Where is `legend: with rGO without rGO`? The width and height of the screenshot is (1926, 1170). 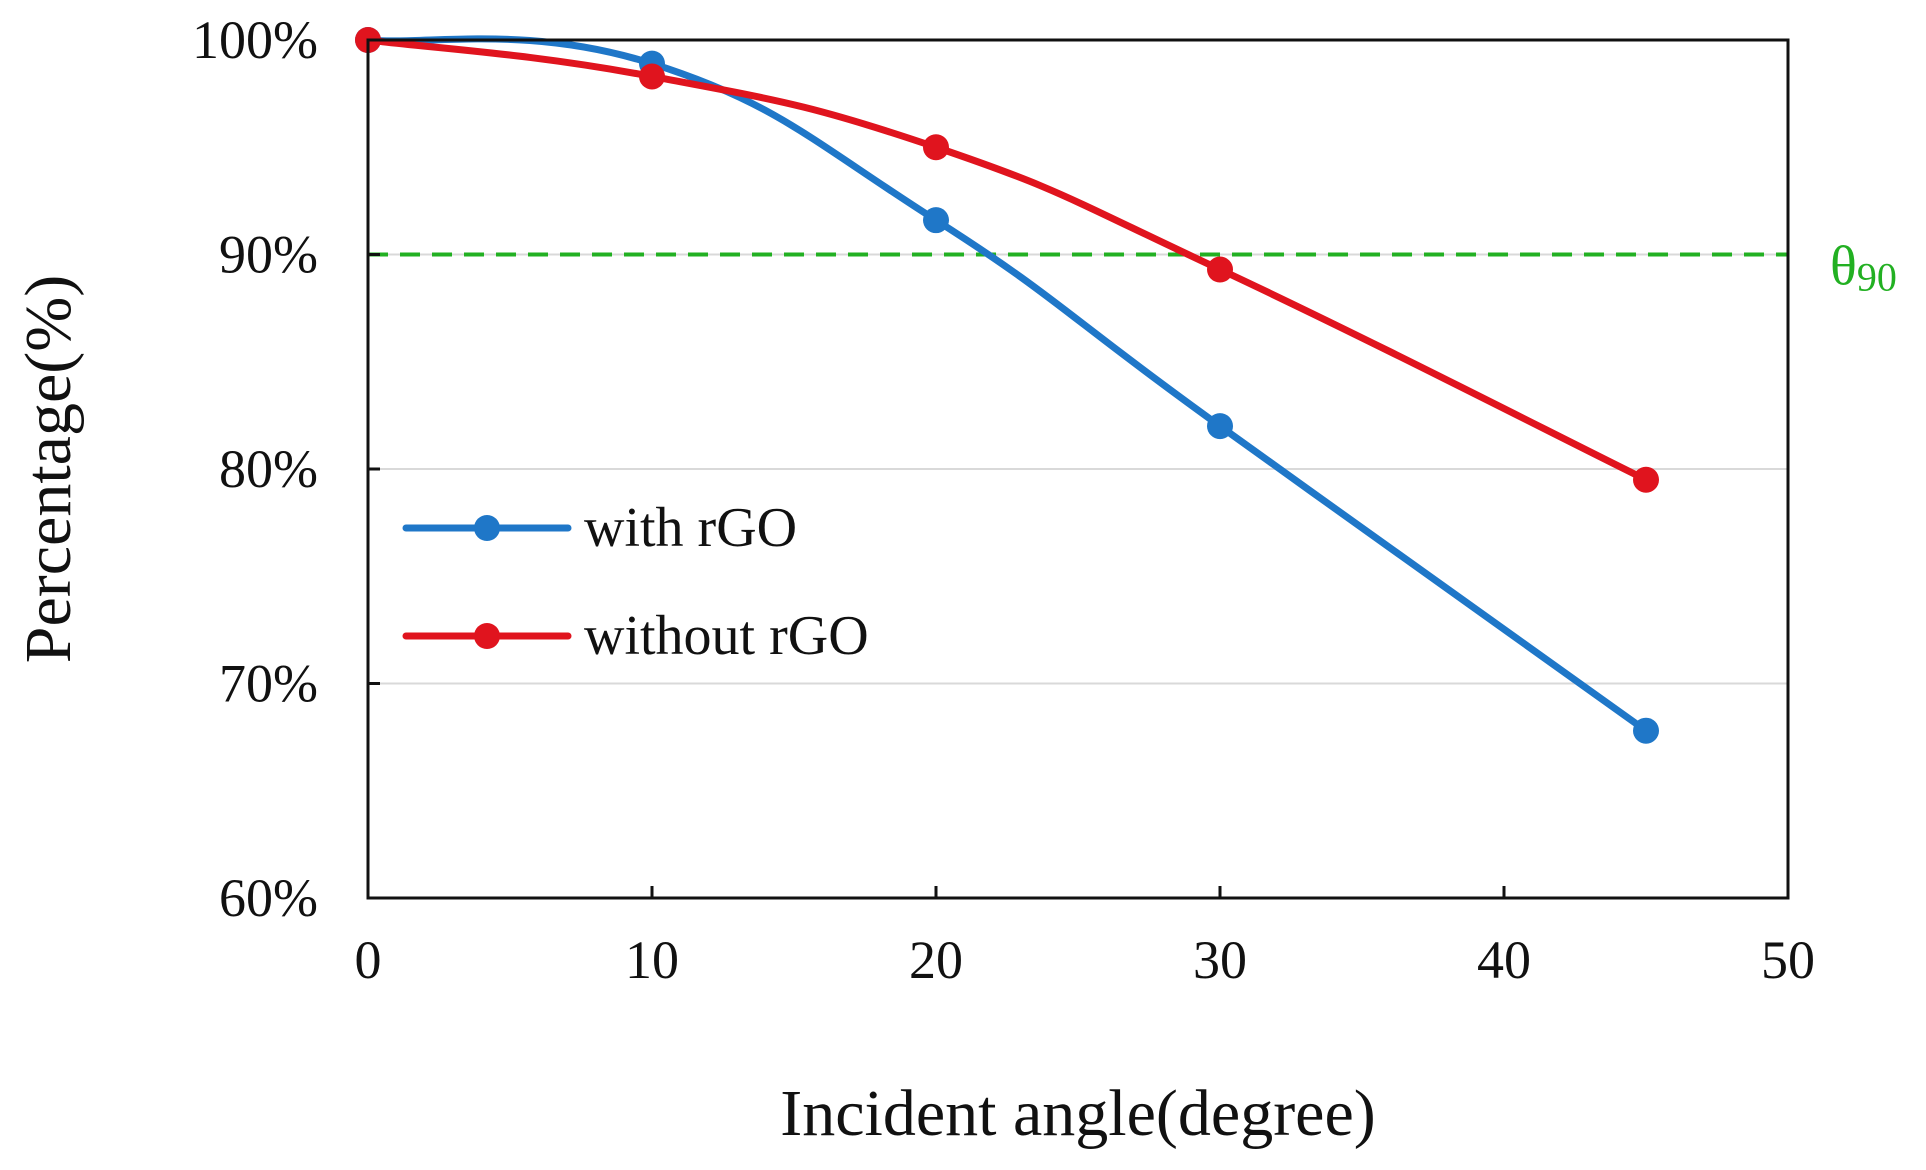 legend: with rGO without rGO is located at coordinates (635, 582).